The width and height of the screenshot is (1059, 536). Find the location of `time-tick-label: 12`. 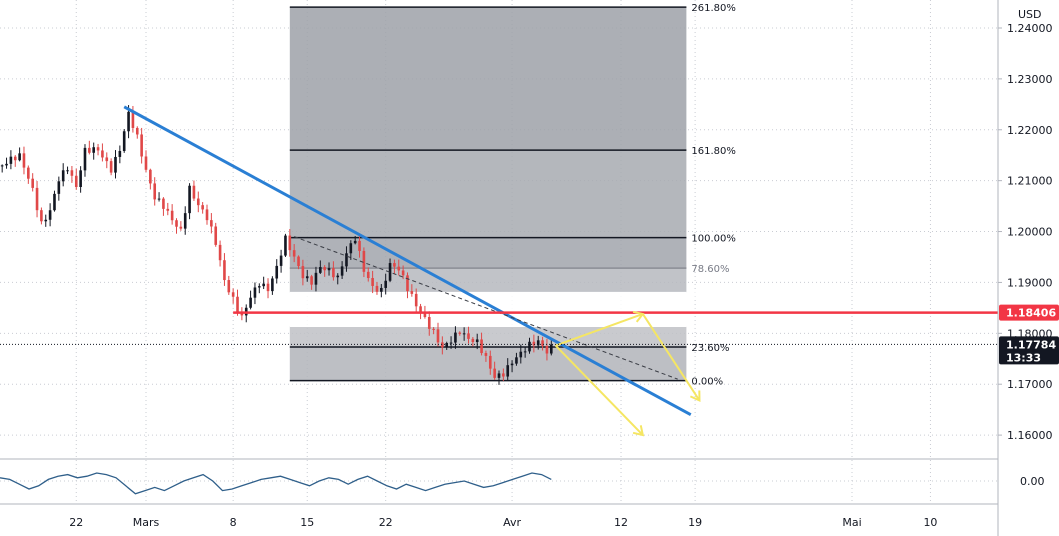

time-tick-label: 12 is located at coordinates (621, 522).